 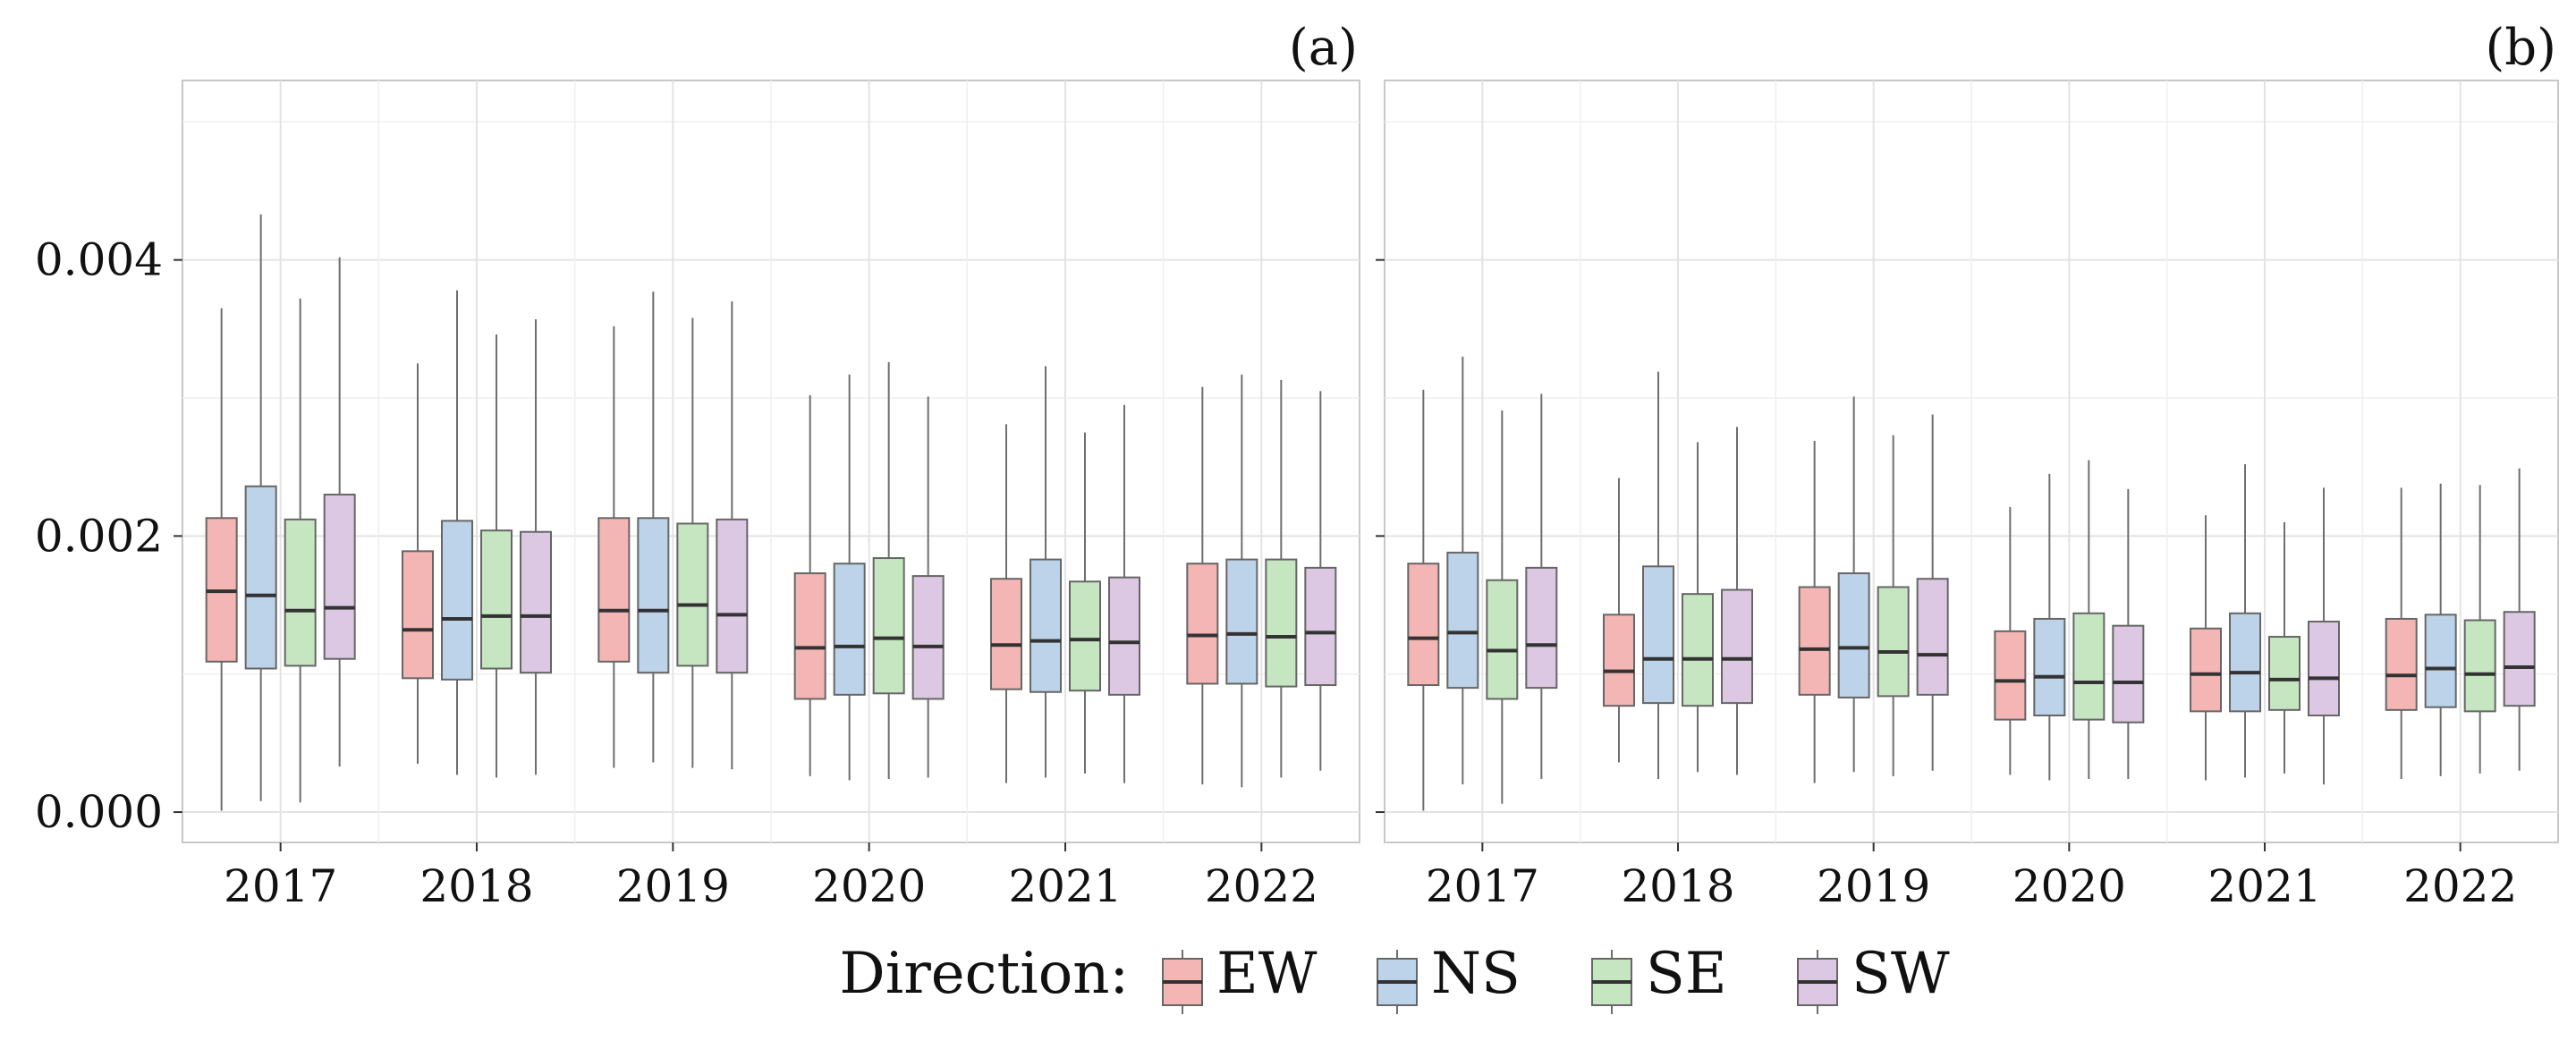 I want to click on legend-item-ew: EW, so click(x=1240, y=978).